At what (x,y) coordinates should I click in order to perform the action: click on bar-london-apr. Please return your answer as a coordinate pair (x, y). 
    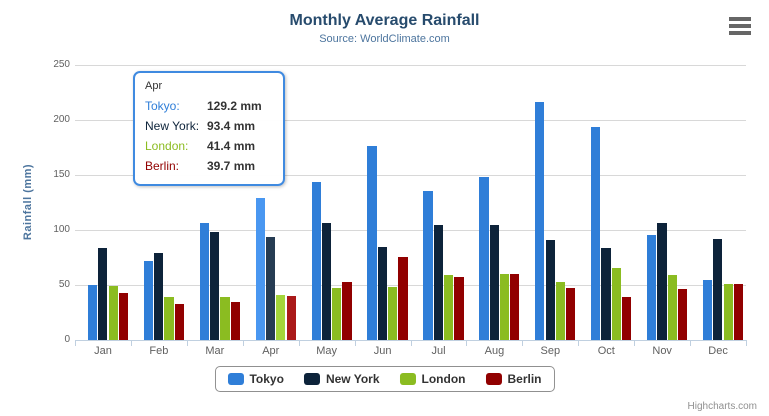
    Looking at the image, I should click on (281, 317).